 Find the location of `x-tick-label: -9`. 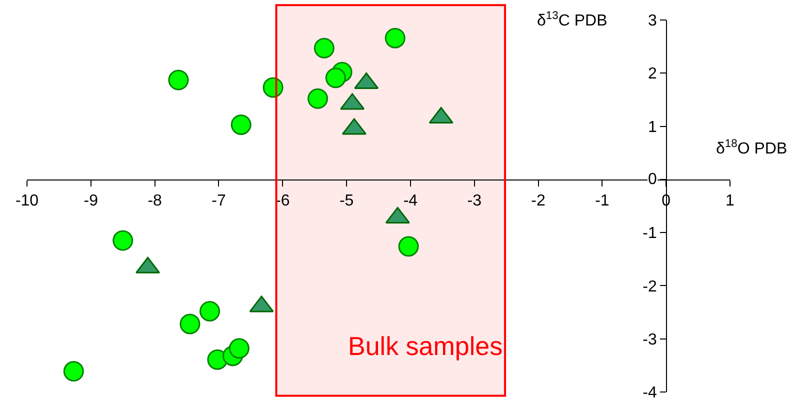

x-tick-label: -9 is located at coordinates (91, 201).